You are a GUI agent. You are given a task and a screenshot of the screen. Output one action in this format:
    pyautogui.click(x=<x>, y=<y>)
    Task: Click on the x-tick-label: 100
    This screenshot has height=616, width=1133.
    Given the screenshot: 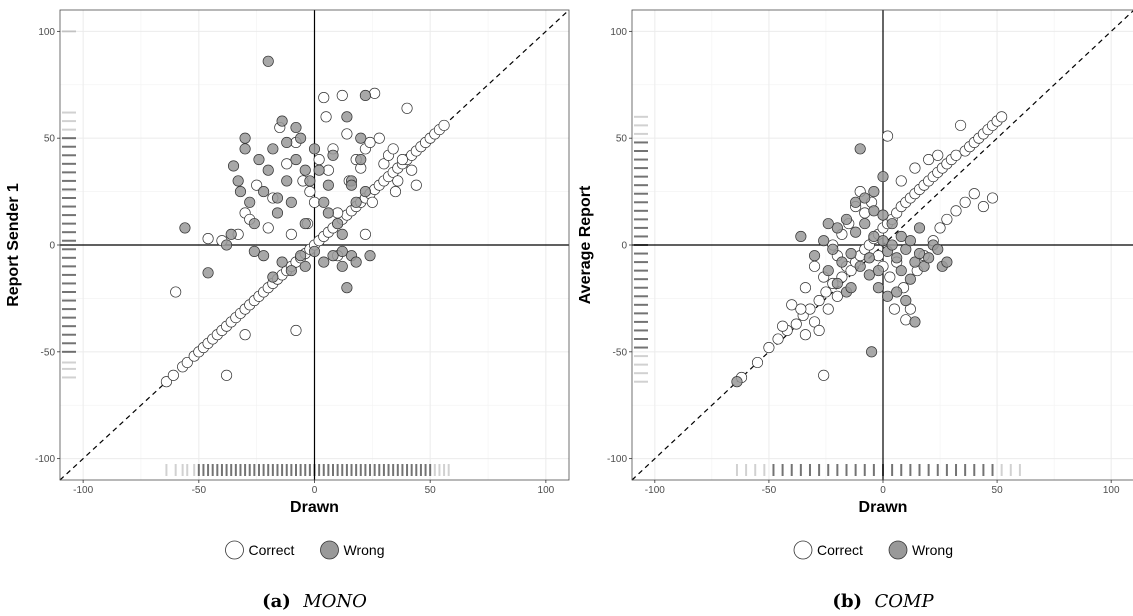 What is the action you would take?
    pyautogui.click(x=1111, y=490)
    